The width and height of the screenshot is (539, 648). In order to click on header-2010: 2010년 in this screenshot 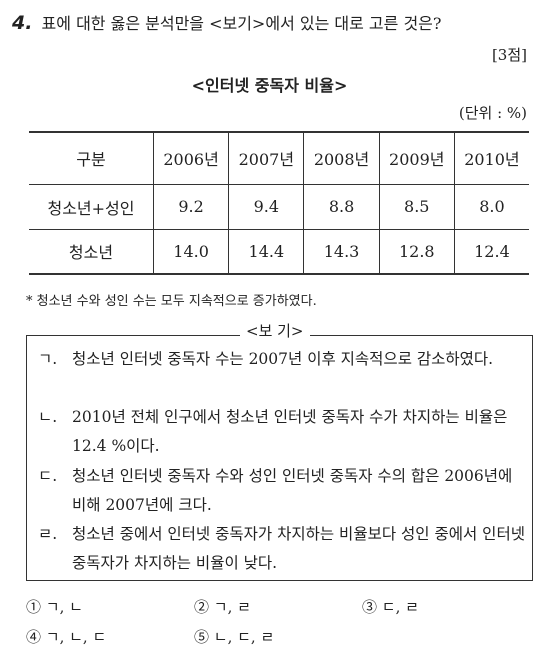, I will do `click(491, 158)`.